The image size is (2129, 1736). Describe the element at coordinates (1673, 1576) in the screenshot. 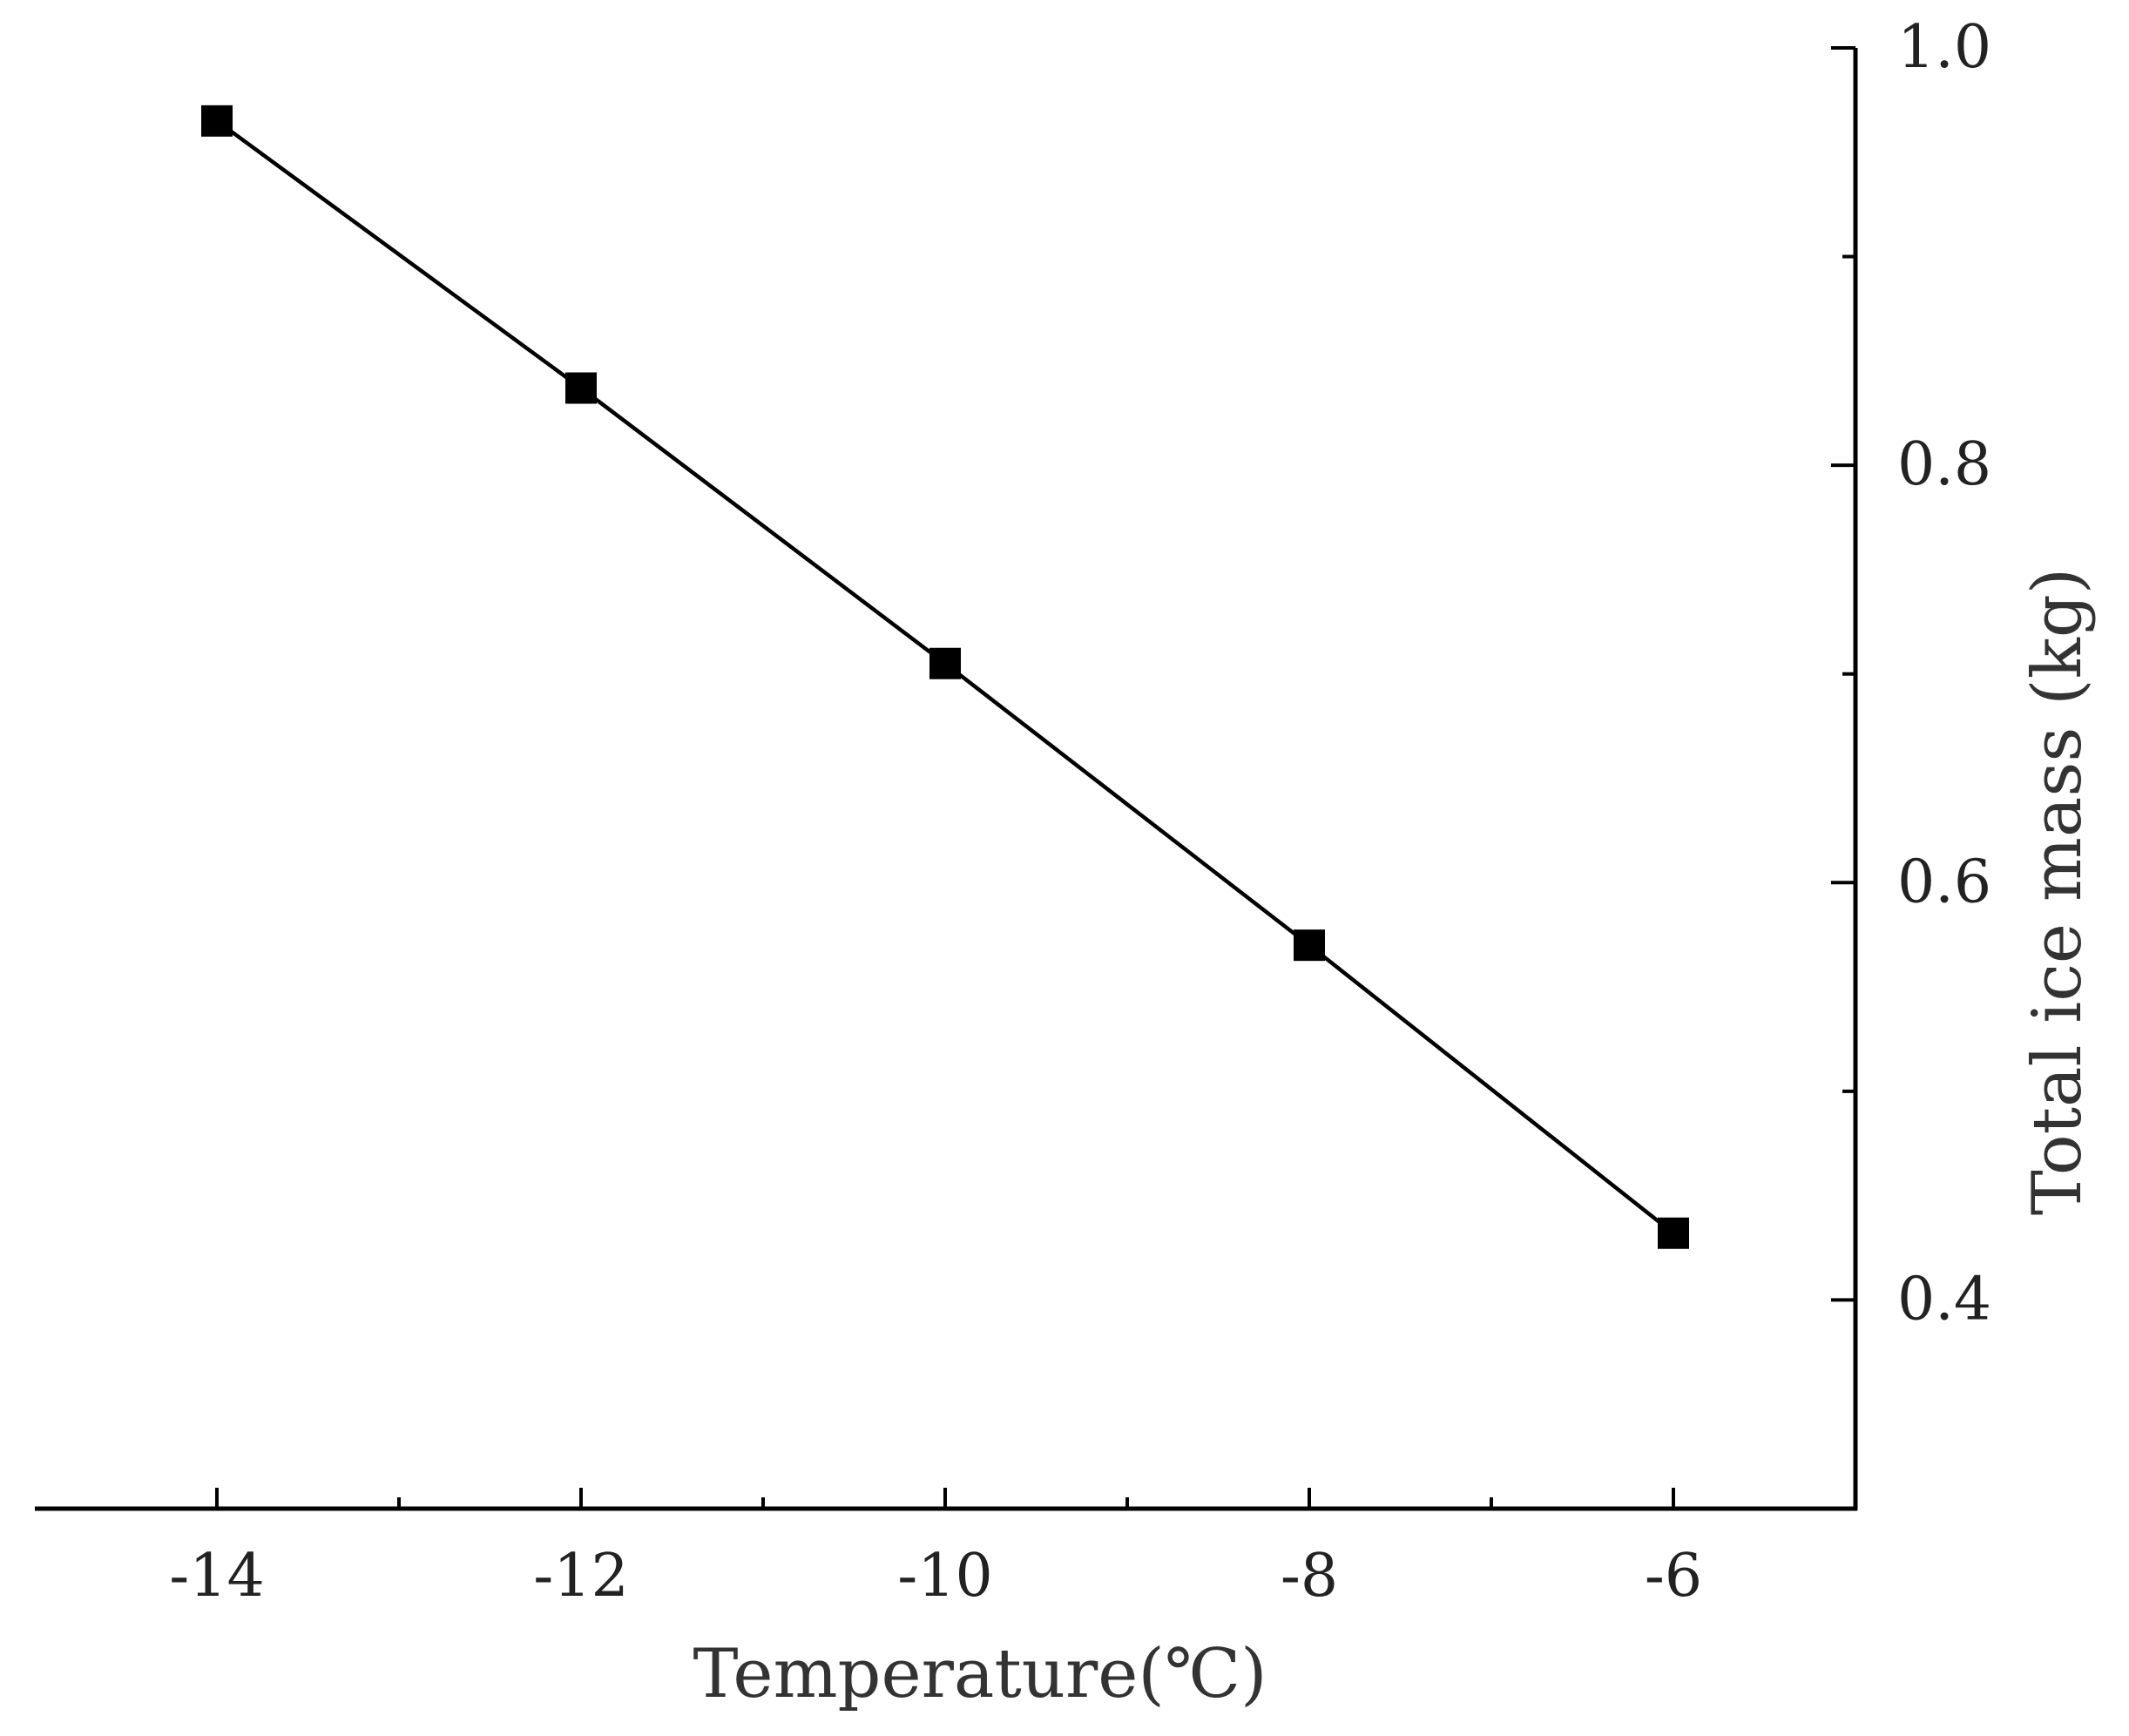

I see `x-tick-label: -6` at that location.